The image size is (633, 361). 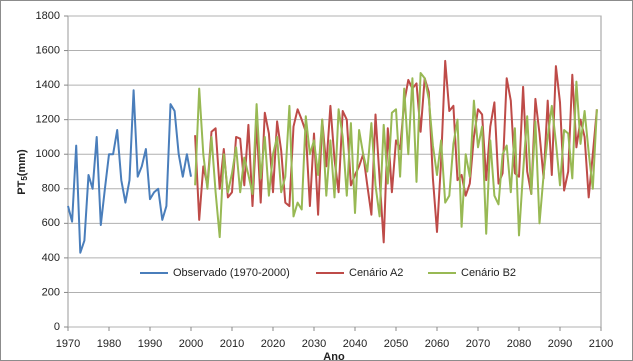 I want to click on y-tick-label: 400, so click(x=51, y=258).